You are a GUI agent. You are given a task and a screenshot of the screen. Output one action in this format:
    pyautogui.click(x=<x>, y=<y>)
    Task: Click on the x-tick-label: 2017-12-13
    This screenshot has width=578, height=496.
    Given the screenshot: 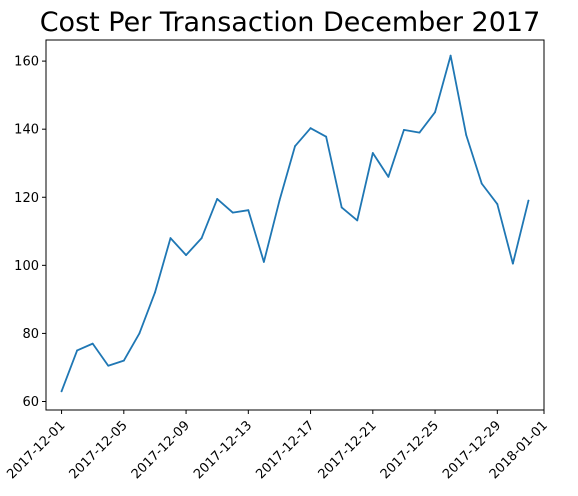 What is the action you would take?
    pyautogui.click(x=223, y=450)
    